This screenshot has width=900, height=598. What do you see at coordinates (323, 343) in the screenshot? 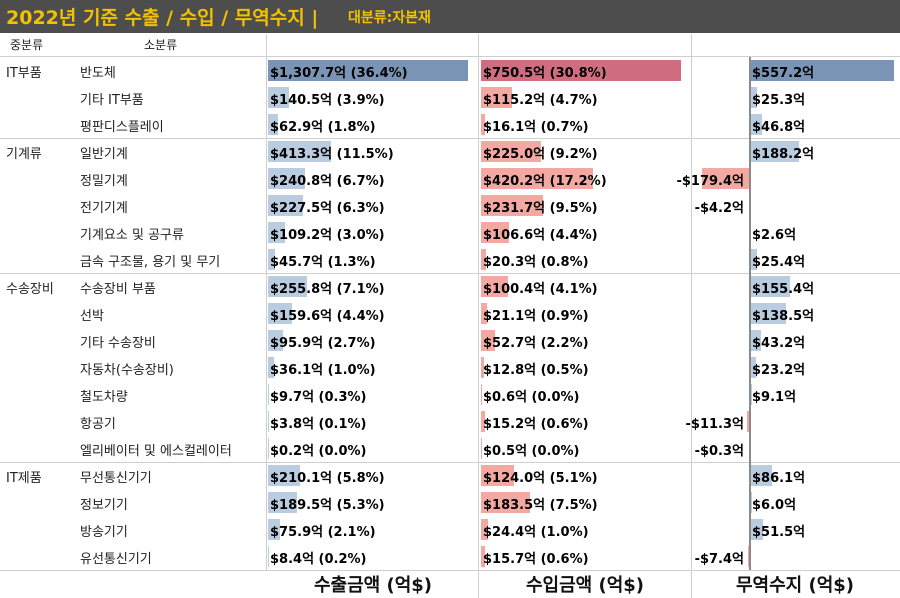
I see `export-value-label: $95.9억 (2.7%)` at bounding box center [323, 343].